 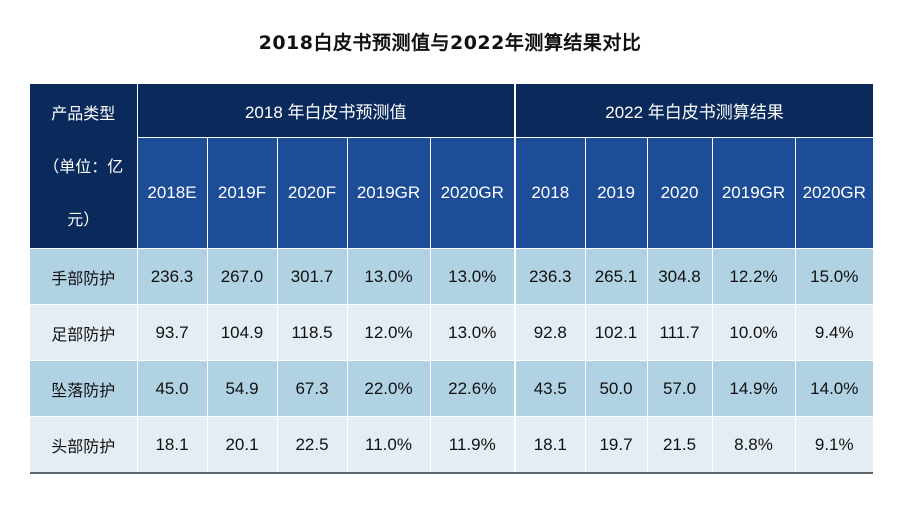 What do you see at coordinates (680, 445) in the screenshot?
I see `data-cell: 21.5` at bounding box center [680, 445].